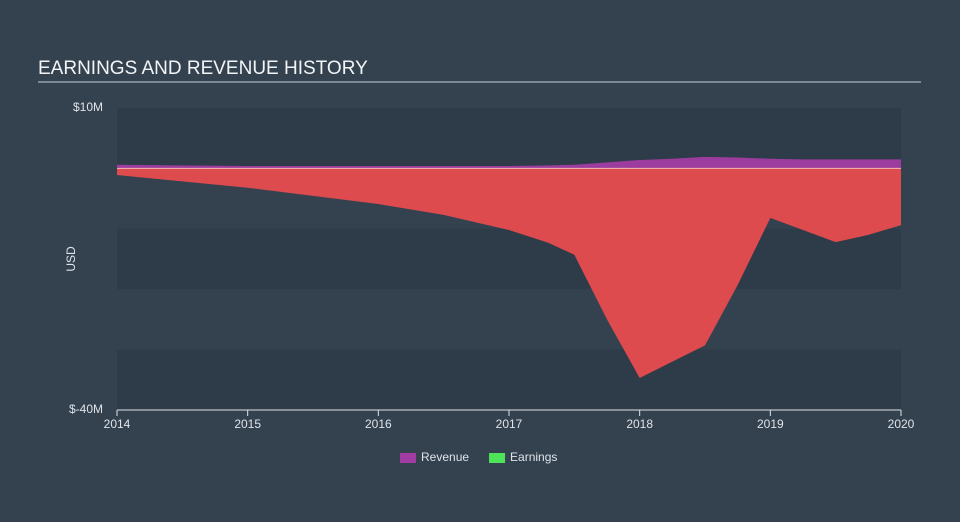 The height and width of the screenshot is (522, 960). Describe the element at coordinates (639, 424) in the screenshot. I see `x-tick-label: 2018` at that location.